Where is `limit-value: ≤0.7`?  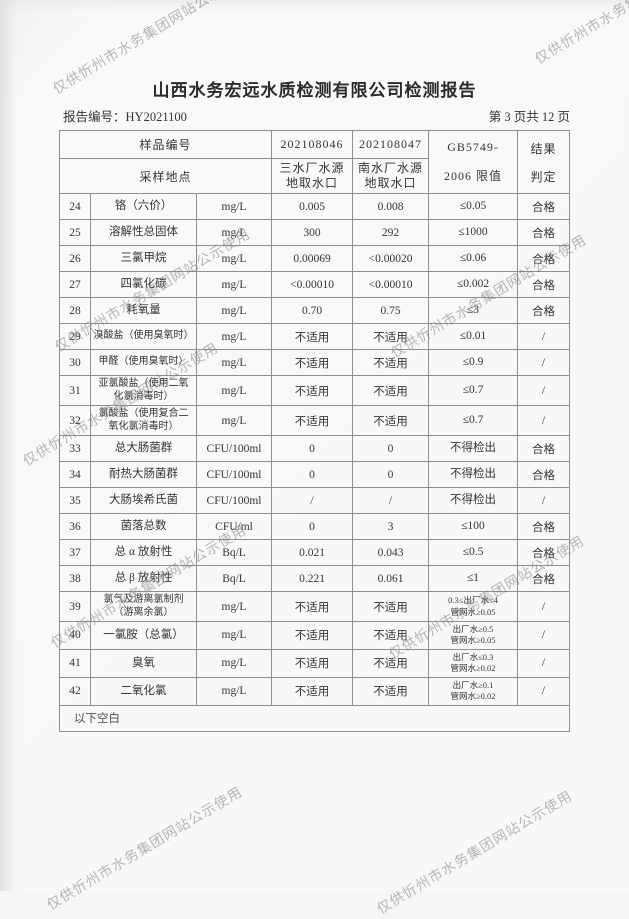 limit-value: ≤0.7 is located at coordinates (473, 420).